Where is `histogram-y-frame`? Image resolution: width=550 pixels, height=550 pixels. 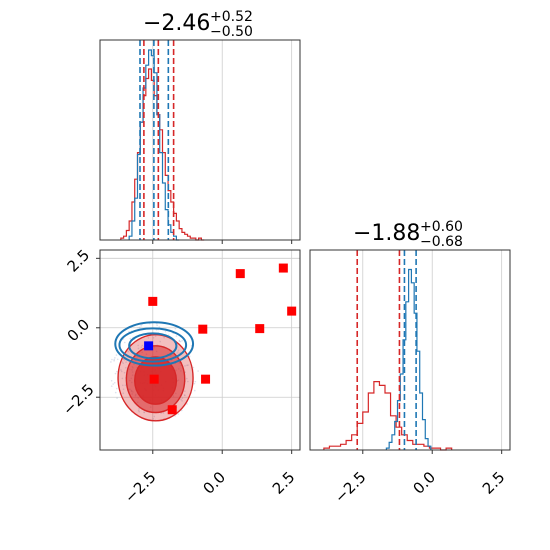 histogram-y-frame is located at coordinates (410, 350).